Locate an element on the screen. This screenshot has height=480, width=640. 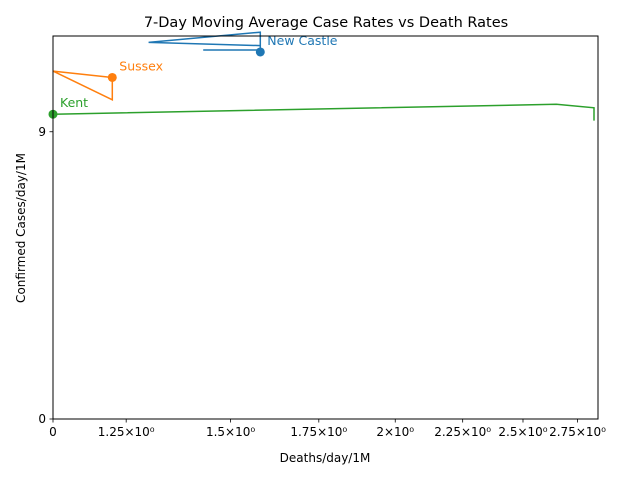
y-axis-ticks: 09 is located at coordinates (45, 275).